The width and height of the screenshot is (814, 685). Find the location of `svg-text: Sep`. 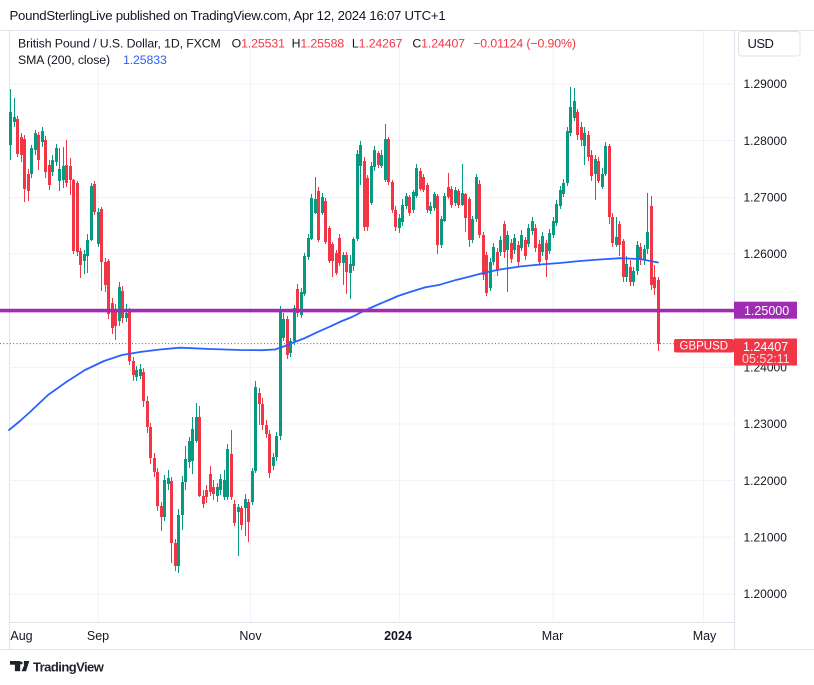

svg-text: Sep is located at coordinates (98, 636).